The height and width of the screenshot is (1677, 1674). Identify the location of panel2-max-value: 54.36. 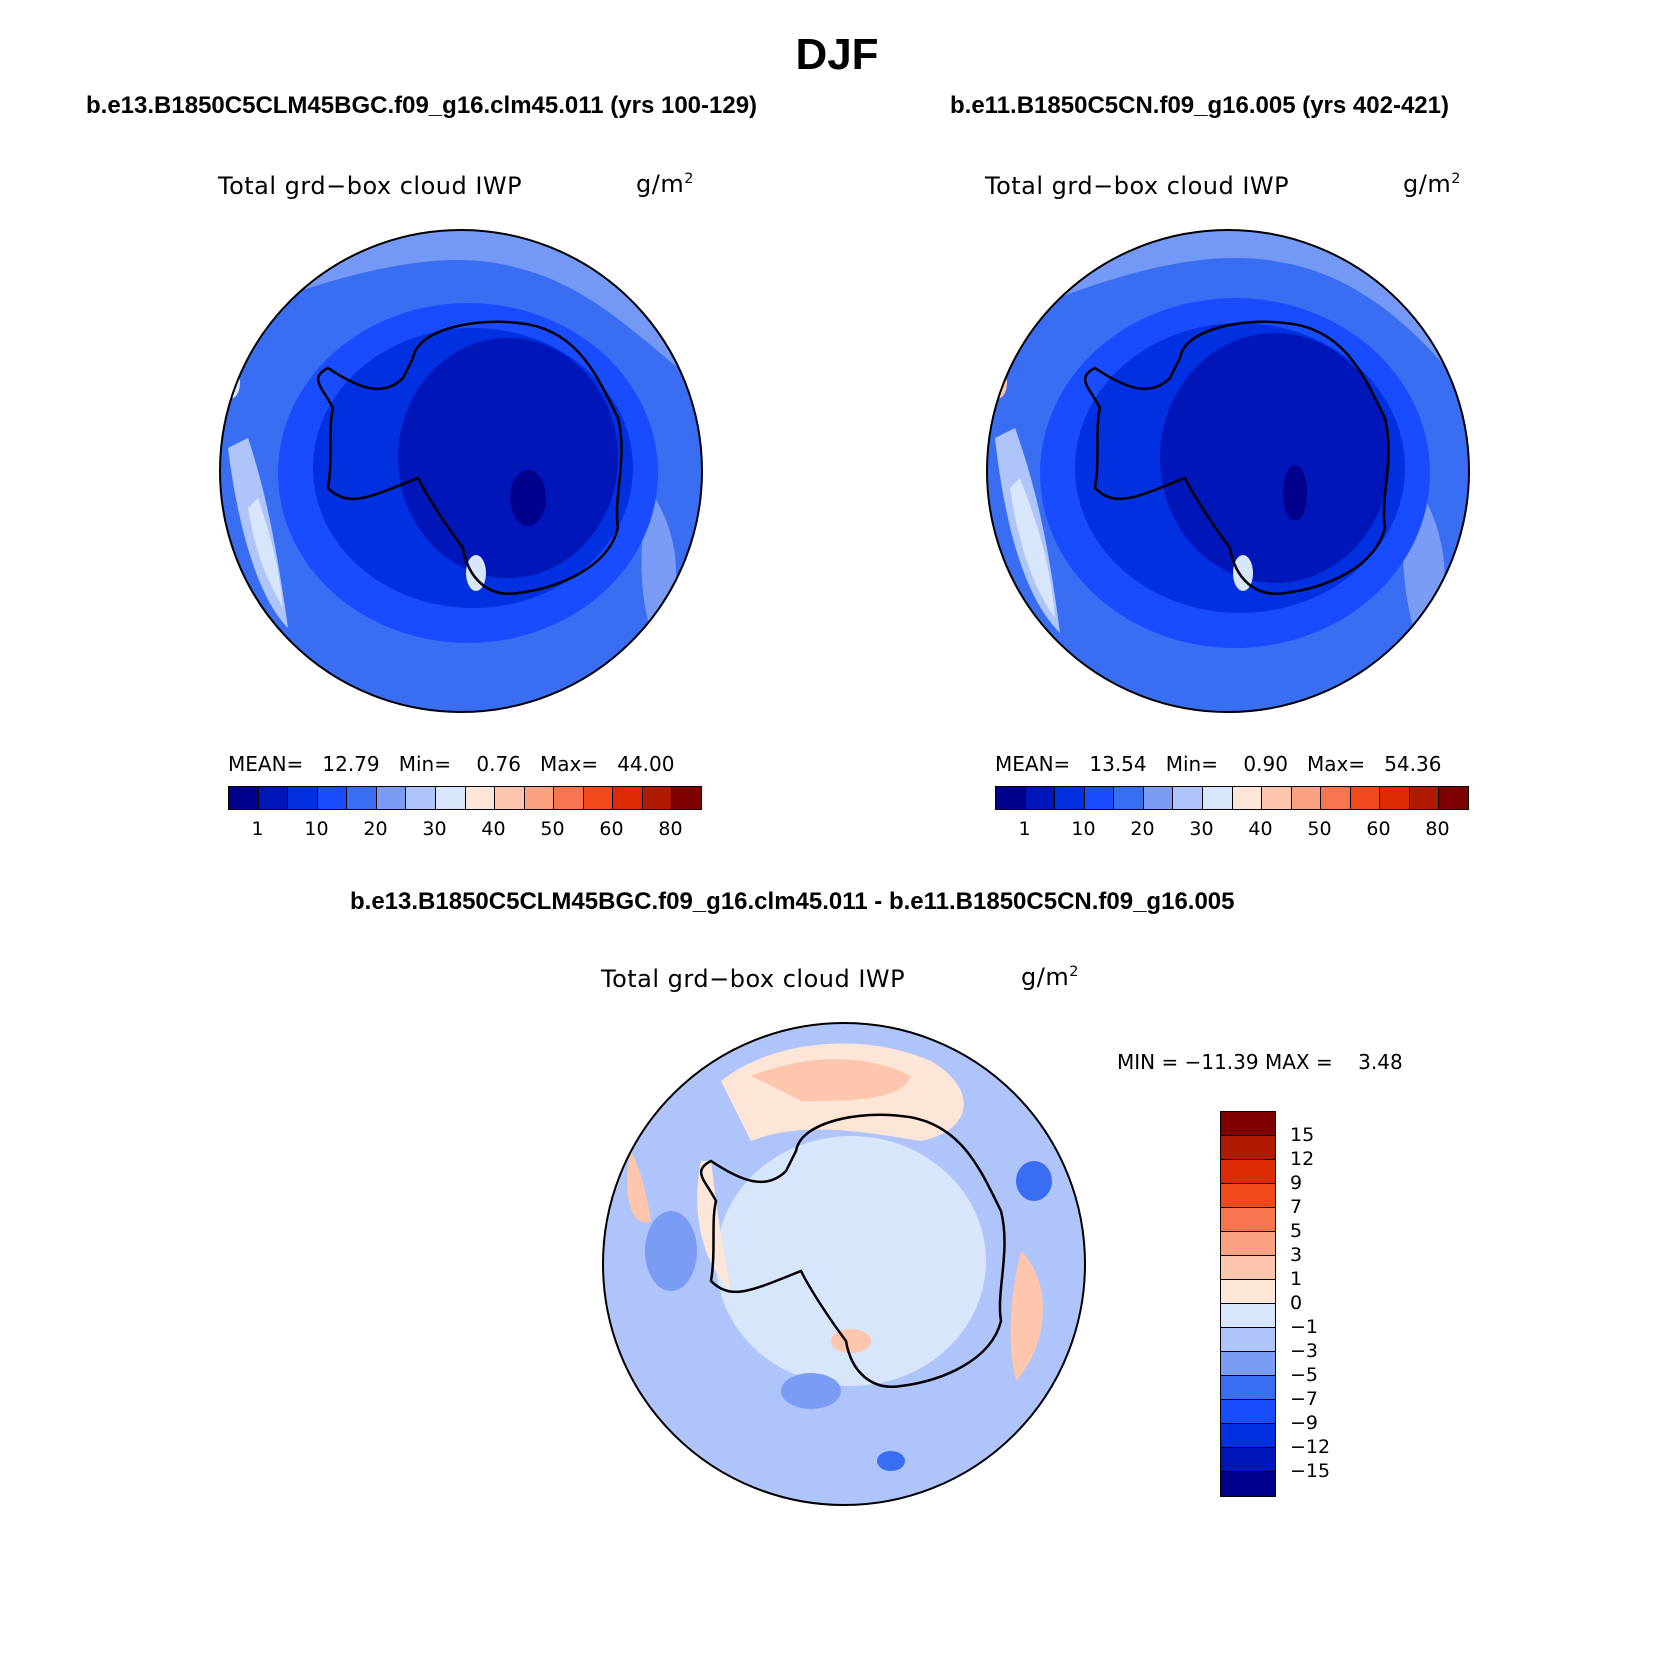
(1413, 764).